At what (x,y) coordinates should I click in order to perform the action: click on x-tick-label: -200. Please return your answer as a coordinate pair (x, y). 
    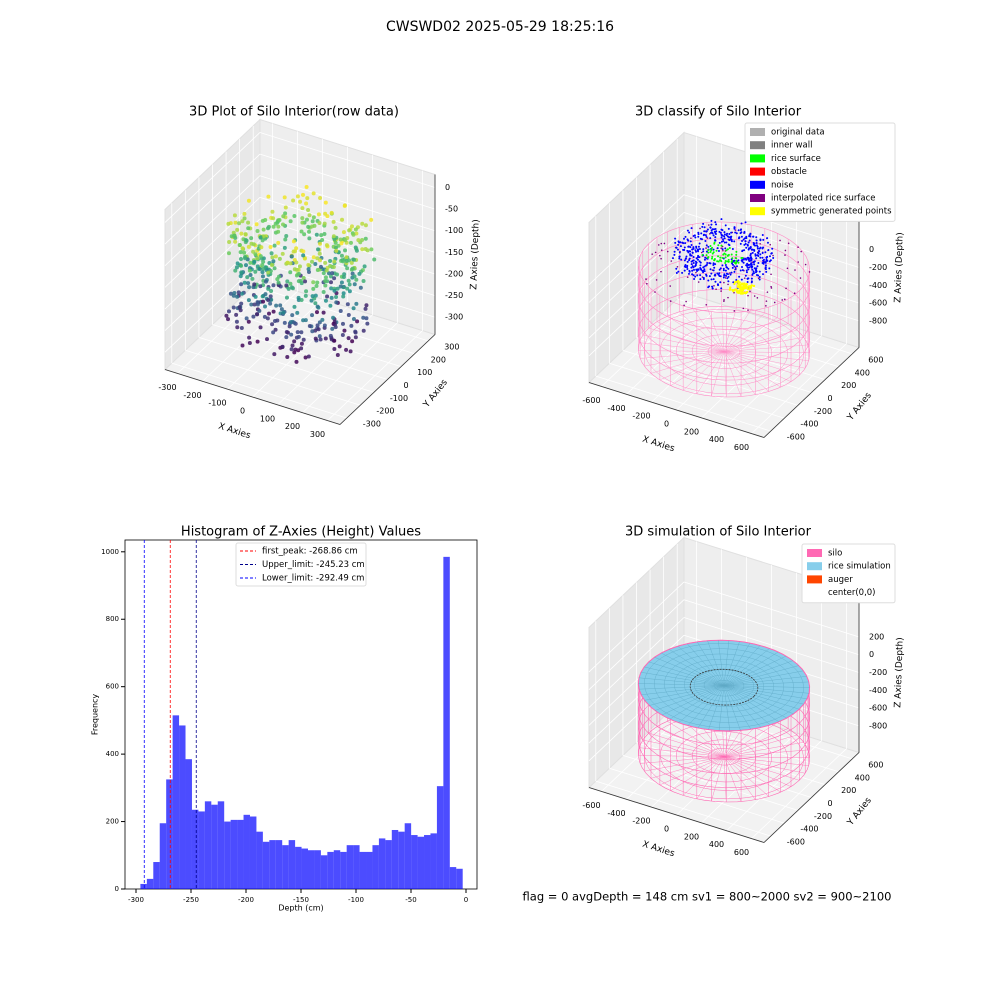
    Looking at the image, I should click on (641, 416).